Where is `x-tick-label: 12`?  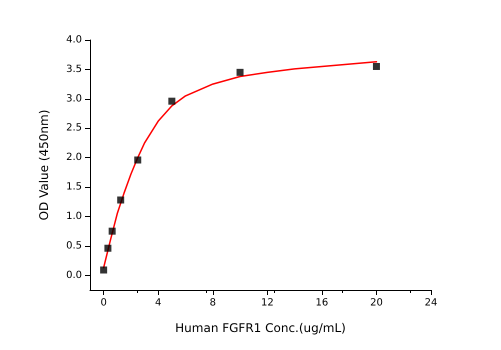
x-tick-label: 12 is located at coordinates (267, 303).